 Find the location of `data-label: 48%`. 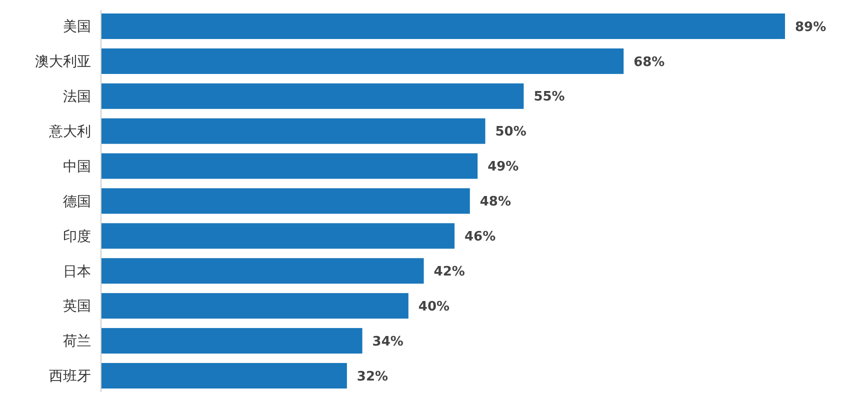

data-label: 48% is located at coordinates (496, 202).